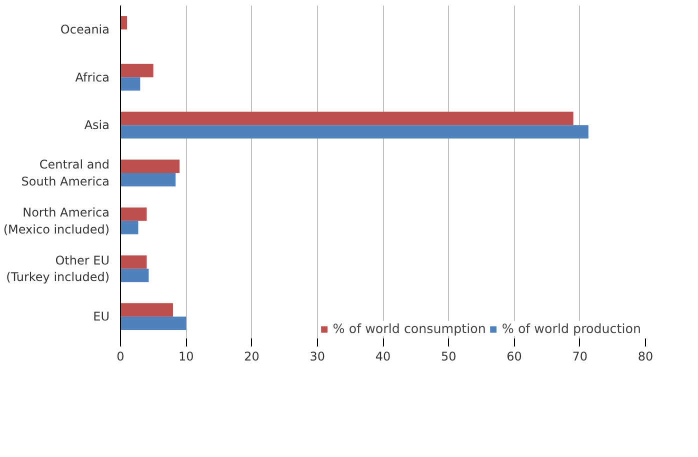  What do you see at coordinates (97, 125) in the screenshot?
I see `y-tick-label: Asia` at bounding box center [97, 125].